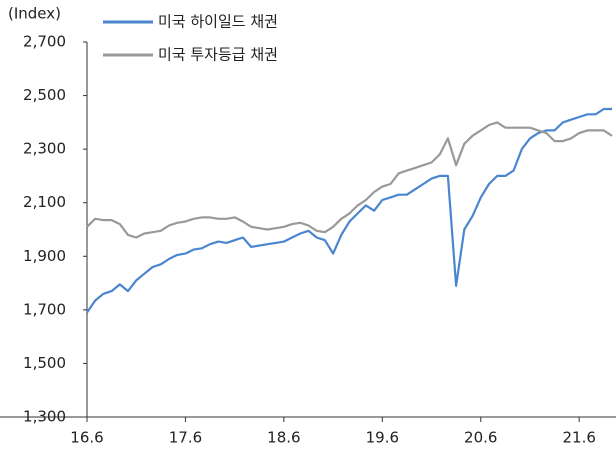 The height and width of the screenshot is (452, 616). Describe the element at coordinates (480, 438) in the screenshot. I see `x-tick-label: 20.6` at that location.